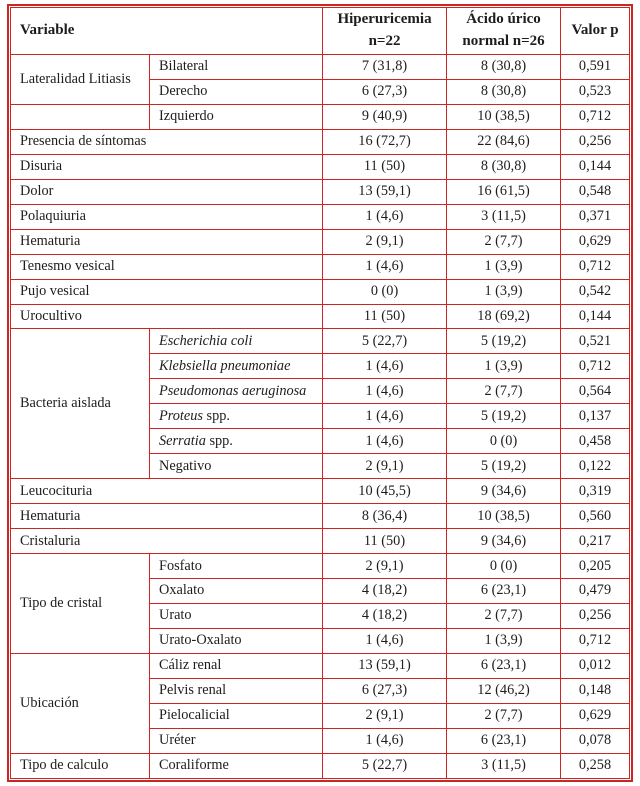 The height and width of the screenshot is (786, 640). What do you see at coordinates (504, 690) in the screenshot?
I see `acido-urico-value-cell: 12 (46,2)` at bounding box center [504, 690].